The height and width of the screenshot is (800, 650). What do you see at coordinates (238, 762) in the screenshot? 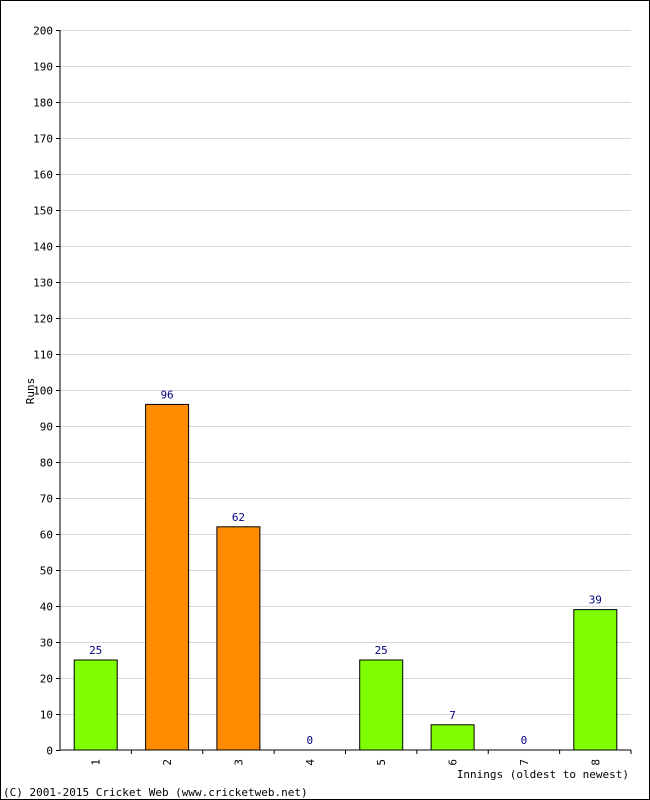
I see `x-tick-label: 3` at bounding box center [238, 762].